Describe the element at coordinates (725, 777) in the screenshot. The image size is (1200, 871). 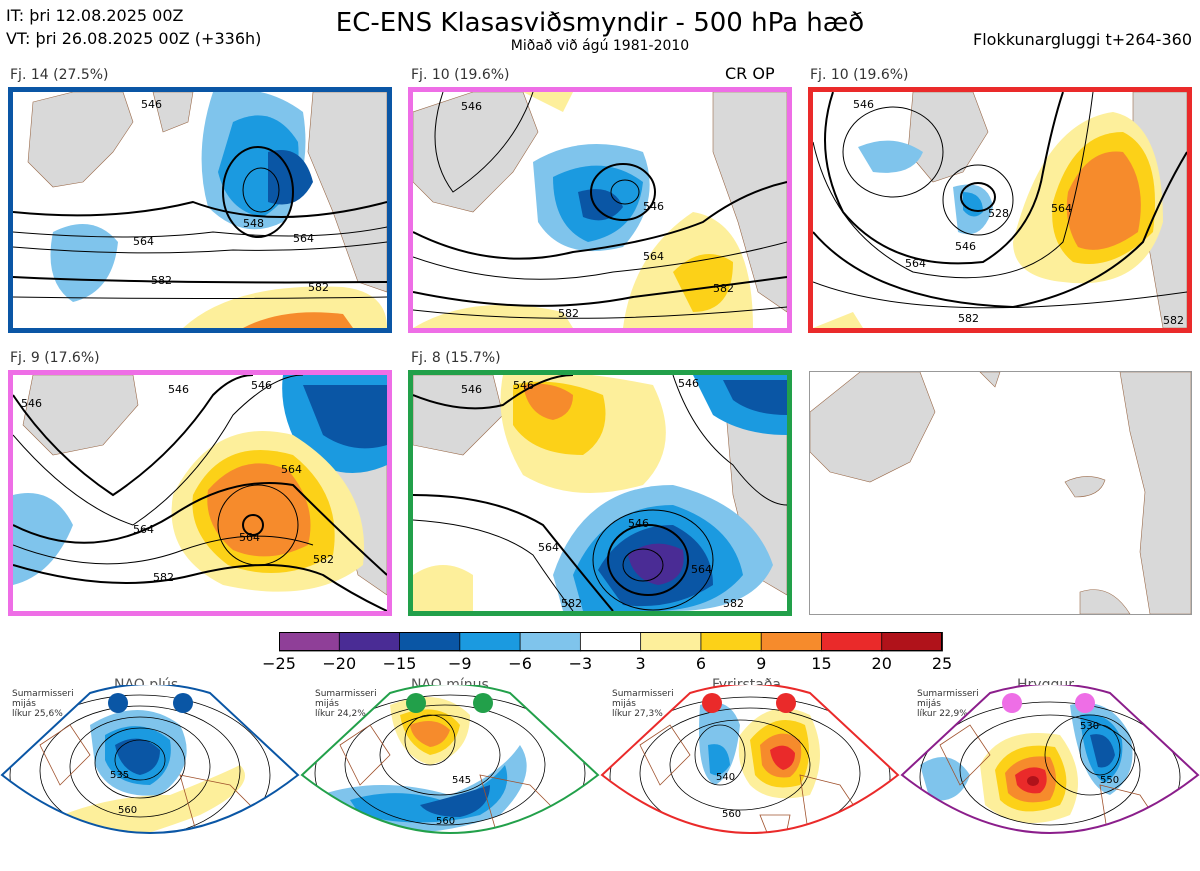
I see `regime-contour-label: 540` at that location.